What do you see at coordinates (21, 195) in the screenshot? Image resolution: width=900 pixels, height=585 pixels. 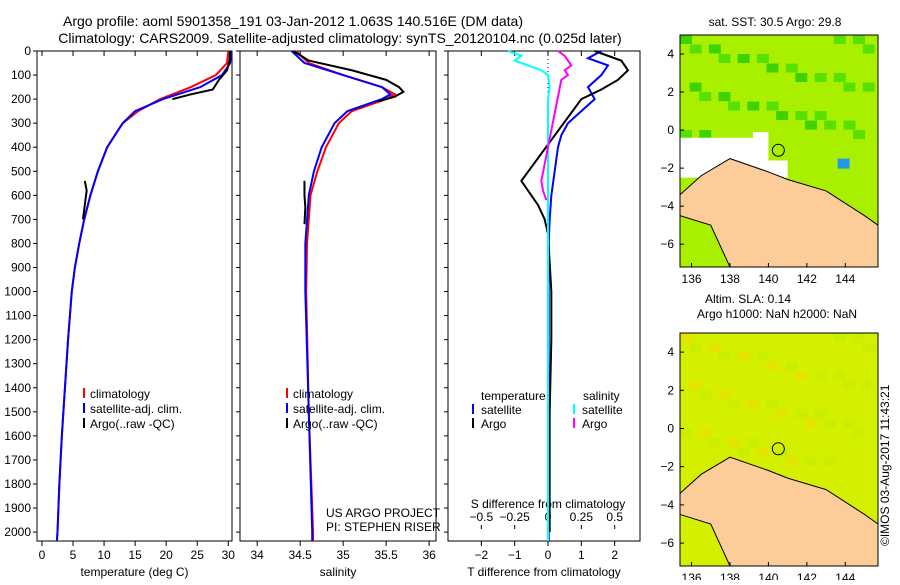 I see `y-tick-label: 600` at bounding box center [21, 195].